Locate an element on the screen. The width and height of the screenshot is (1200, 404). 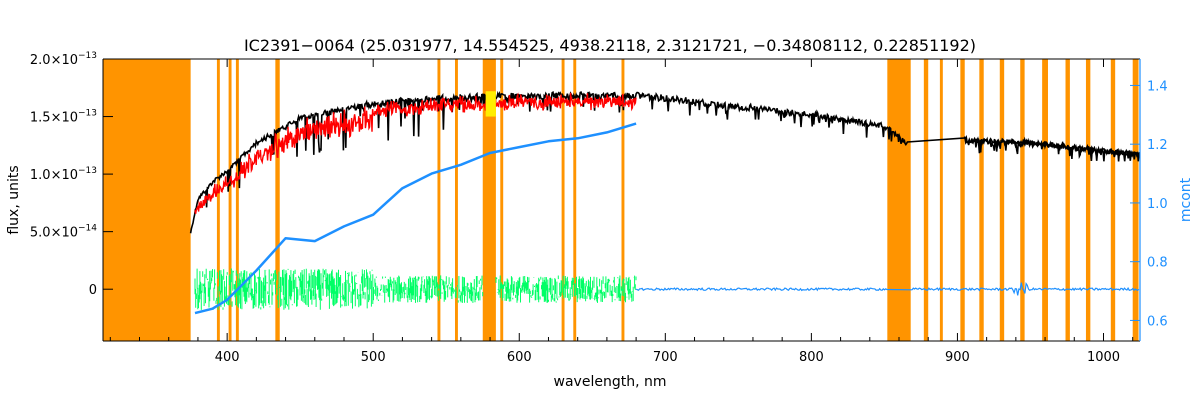
y-tick-label: 1.5×10⁻¹³ is located at coordinates (63, 117).